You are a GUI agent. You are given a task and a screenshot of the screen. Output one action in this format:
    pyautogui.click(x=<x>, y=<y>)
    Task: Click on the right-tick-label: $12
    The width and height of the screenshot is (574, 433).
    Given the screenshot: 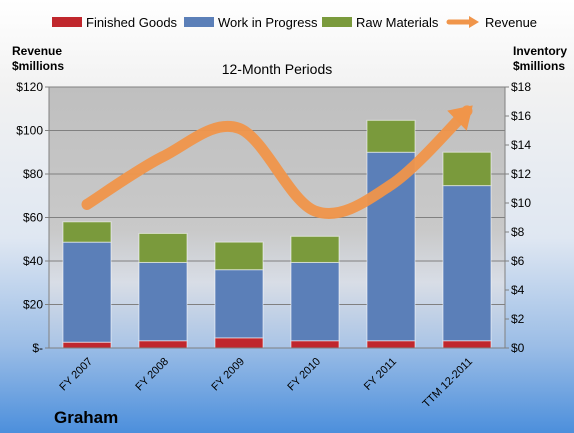 What is the action you would take?
    pyautogui.click(x=521, y=174)
    